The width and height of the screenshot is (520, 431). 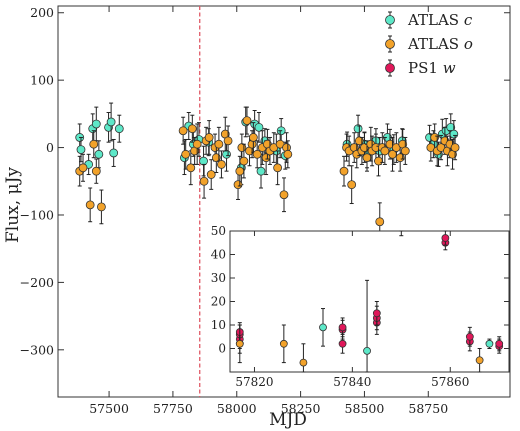 What do you see at coordinates (440, 44) in the screenshot?
I see `legend-label: ATLAS o` at bounding box center [440, 44].